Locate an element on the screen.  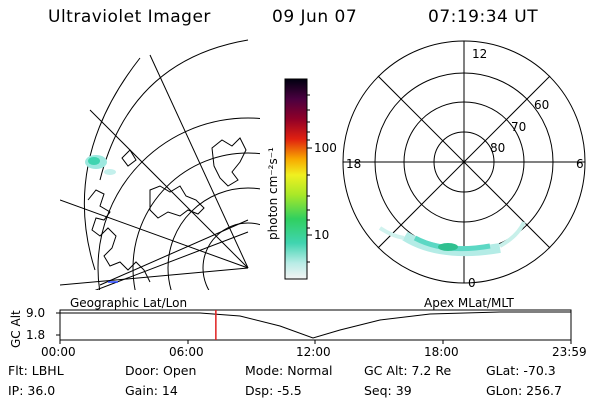
apex-aurora is located at coordinates (452, 239).